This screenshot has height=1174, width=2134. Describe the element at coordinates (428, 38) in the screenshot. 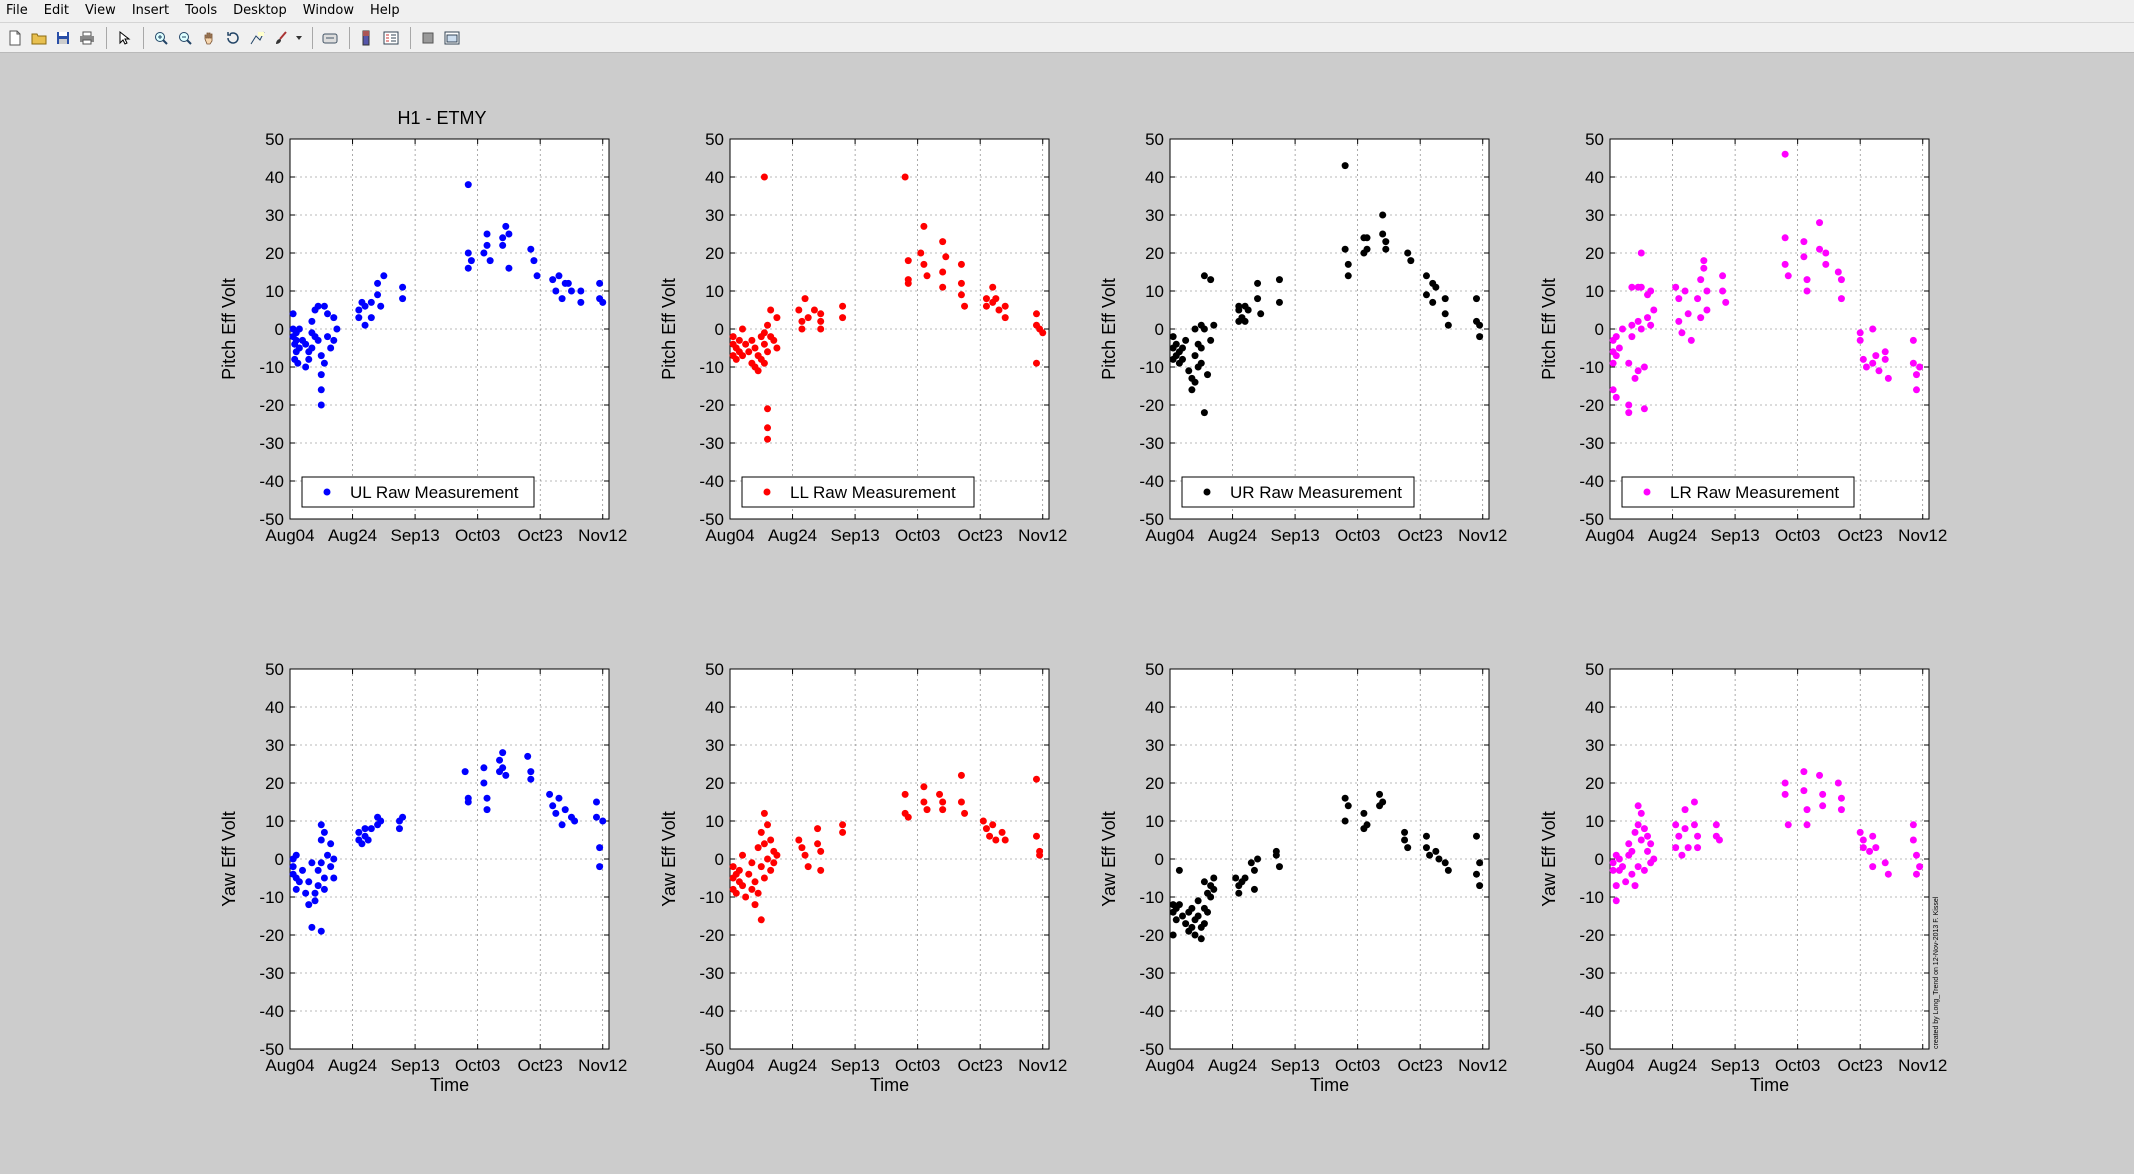

I see `hide-tools-icon` at that location.